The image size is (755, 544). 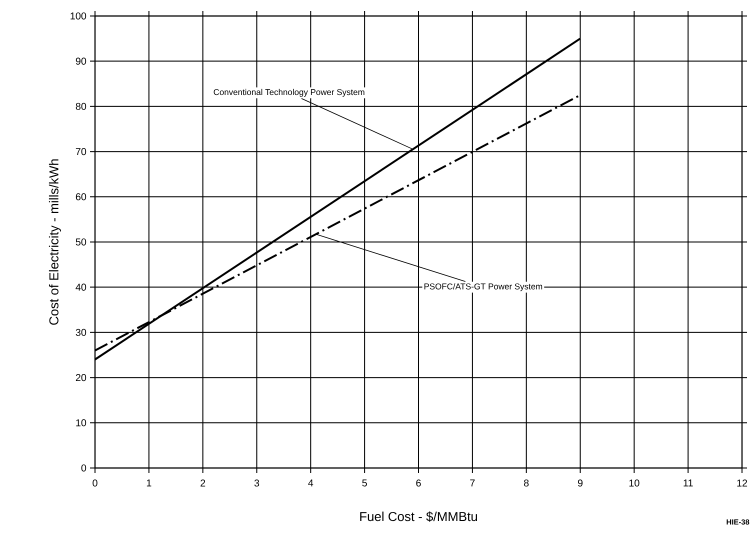 I want to click on y-tick-label: 90, so click(x=81, y=61).